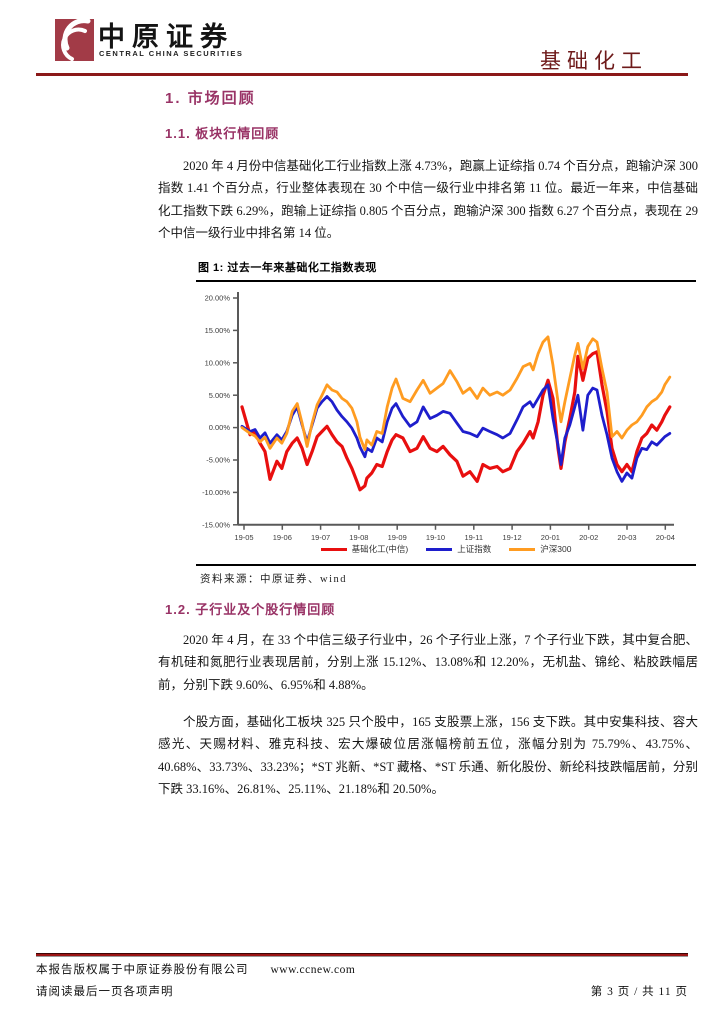 This screenshot has height=1024, width=724. Describe the element at coordinates (362, 955) in the screenshot. I see `footer-rule` at that location.